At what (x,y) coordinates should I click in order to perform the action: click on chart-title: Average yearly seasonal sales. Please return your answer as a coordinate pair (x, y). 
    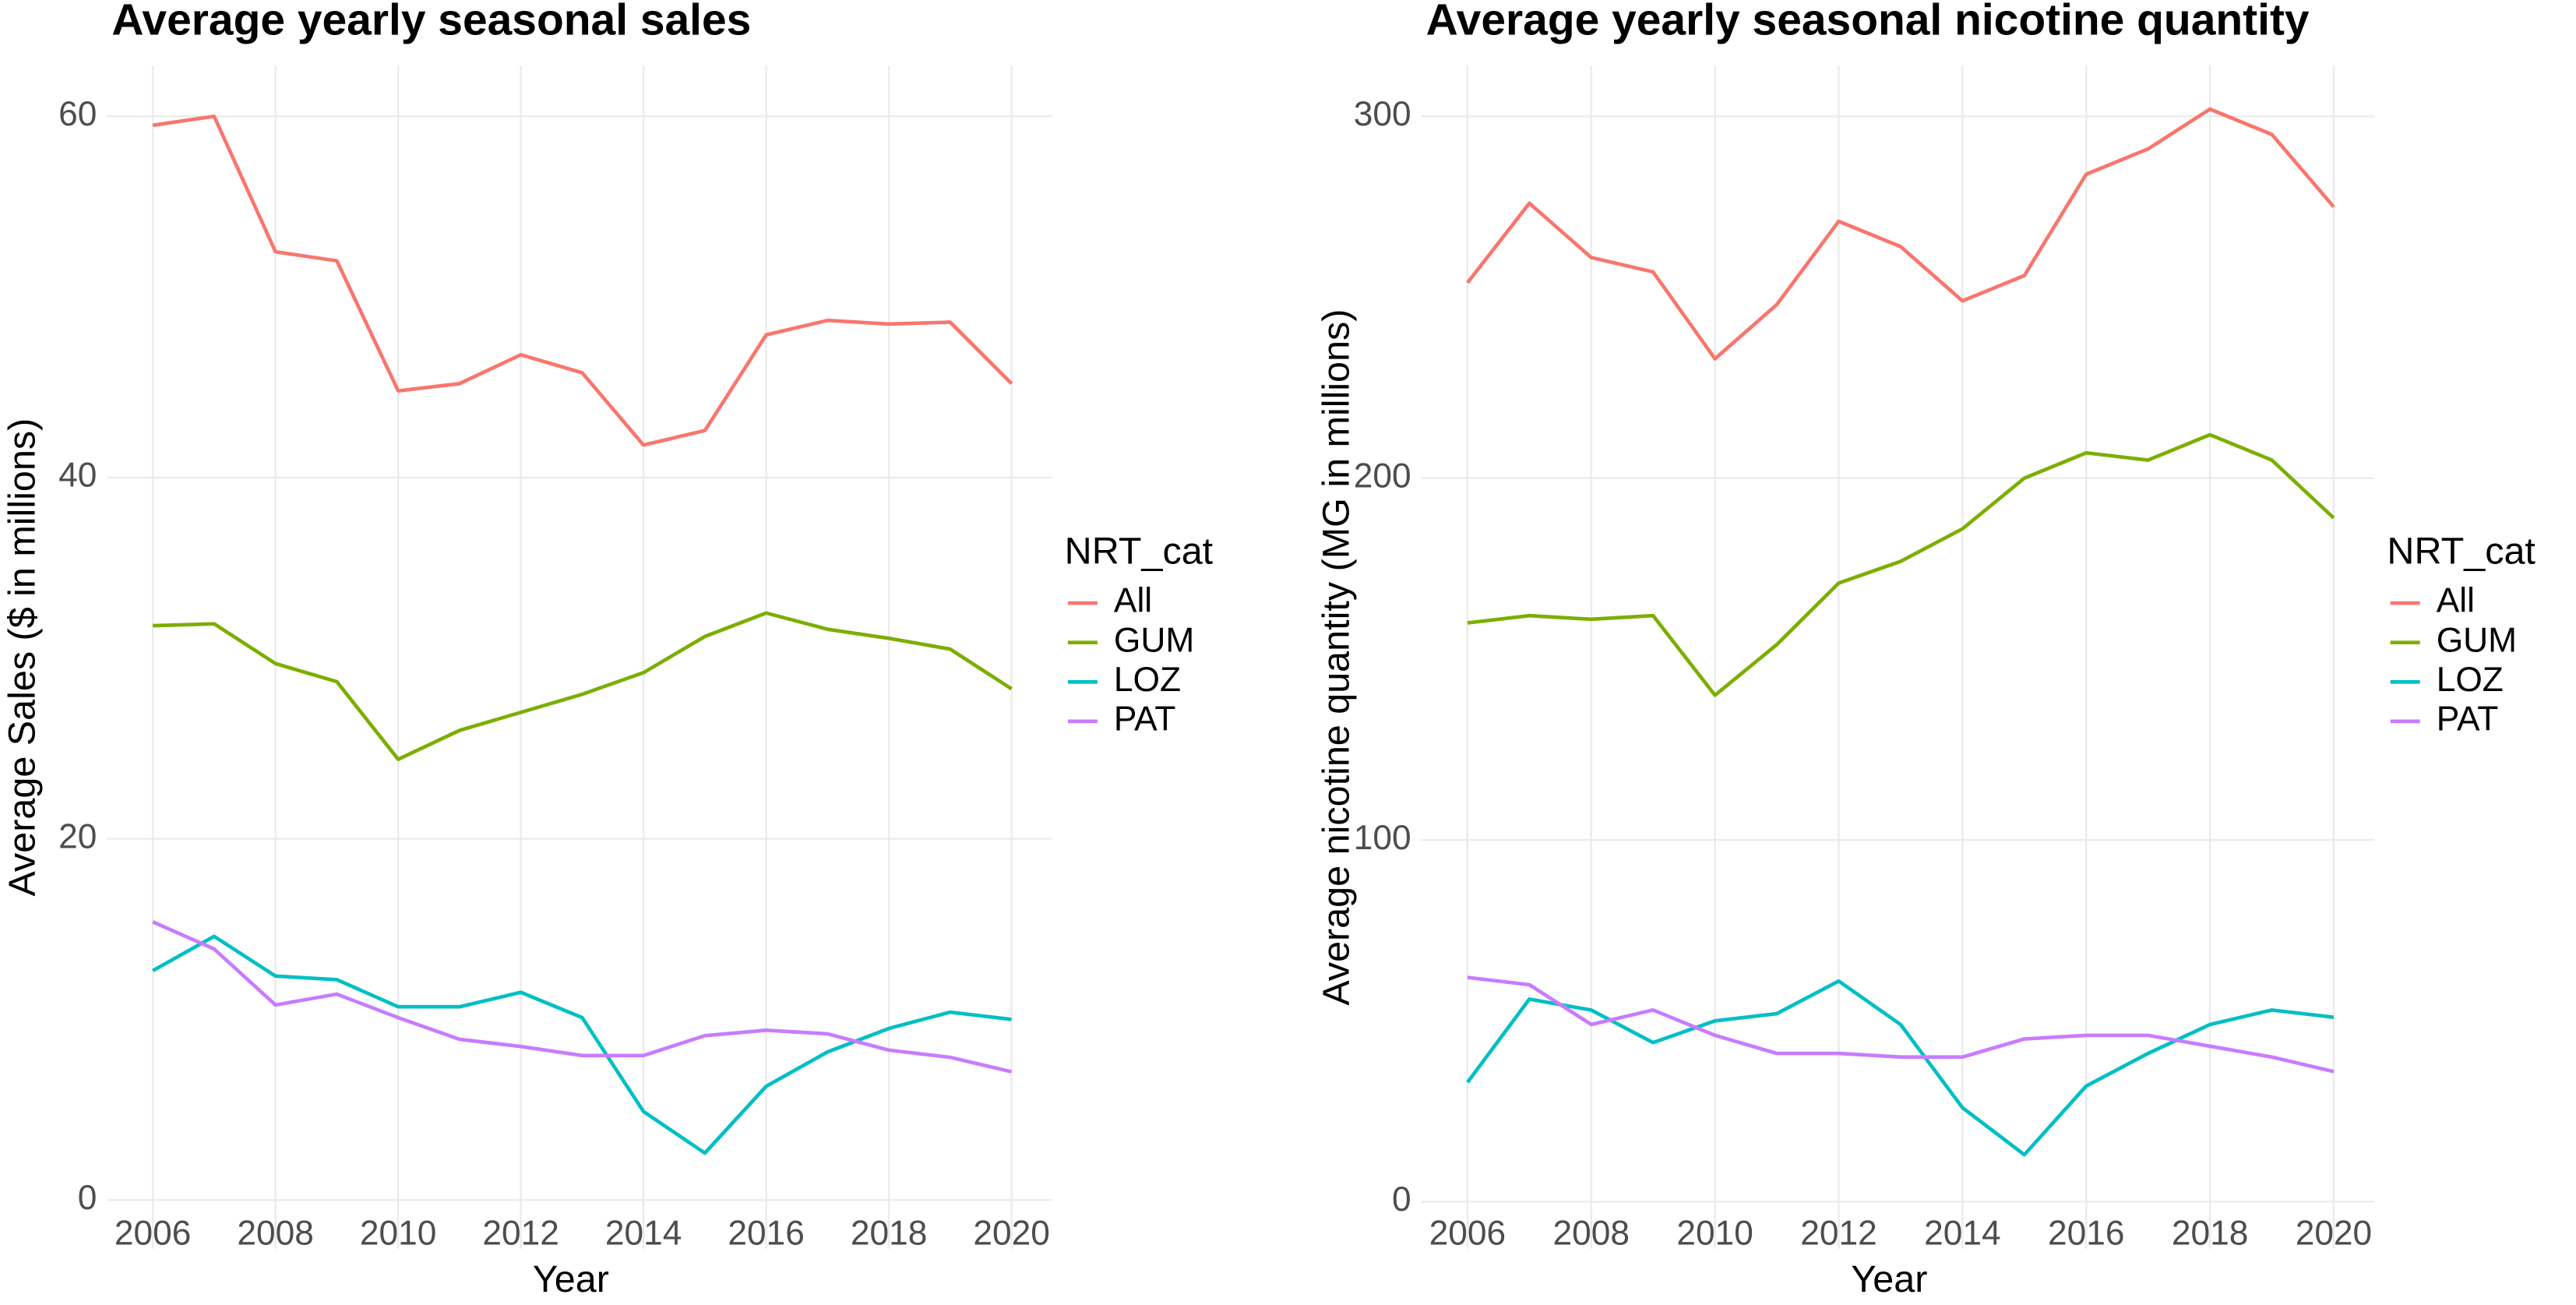
    Looking at the image, I should click on (431, 22).